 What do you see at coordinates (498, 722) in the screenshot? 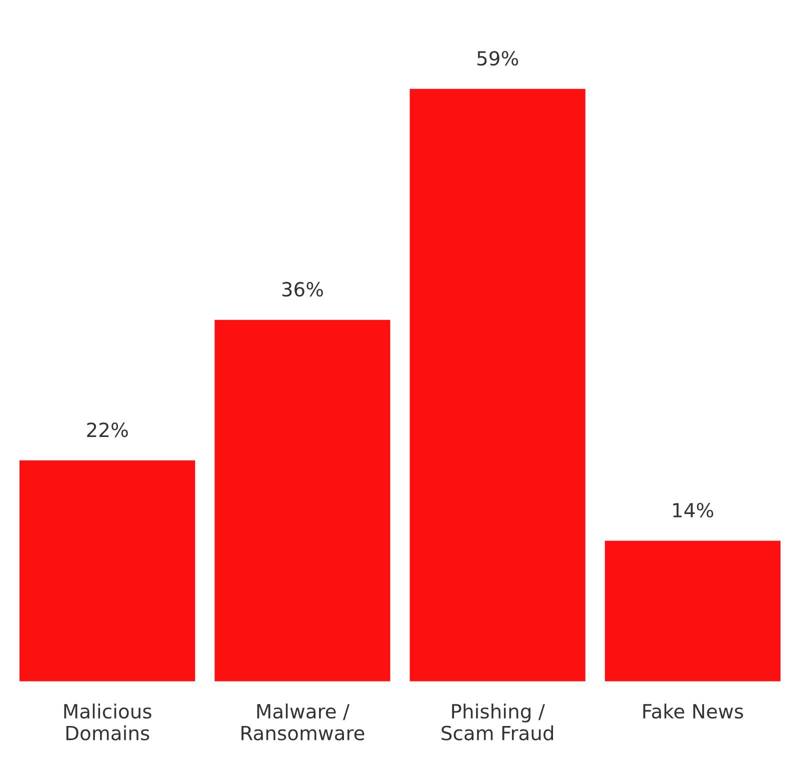
I see `x-tick-label: Phishing / Scam Fraud` at bounding box center [498, 722].